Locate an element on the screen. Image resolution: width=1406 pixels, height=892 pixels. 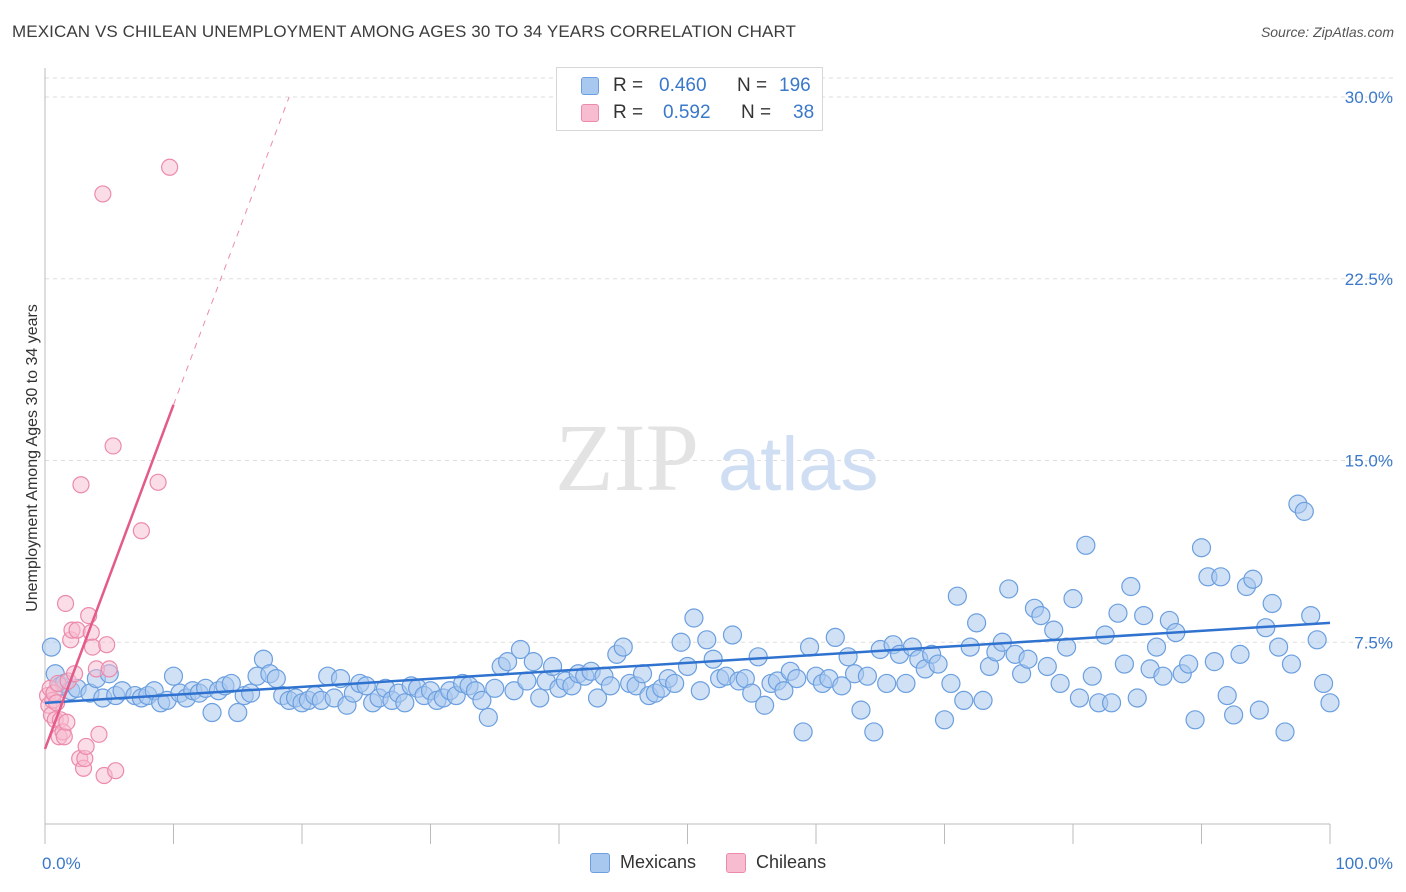
r-value: 0.592 is located at coordinates (687, 112).